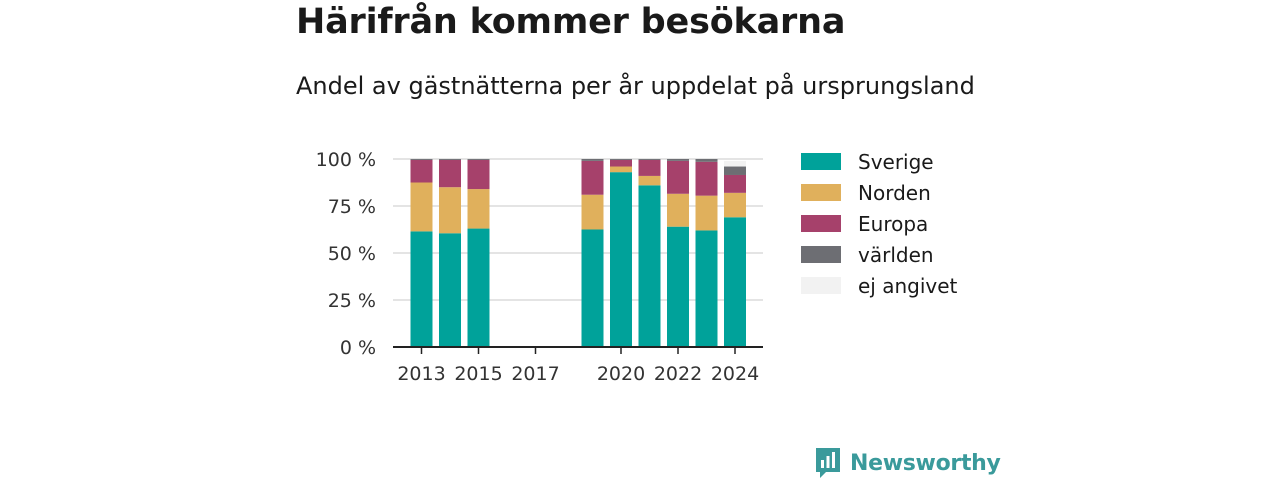  I want to click on chart-title: Härifrån kommer besökarna, so click(571, 22).